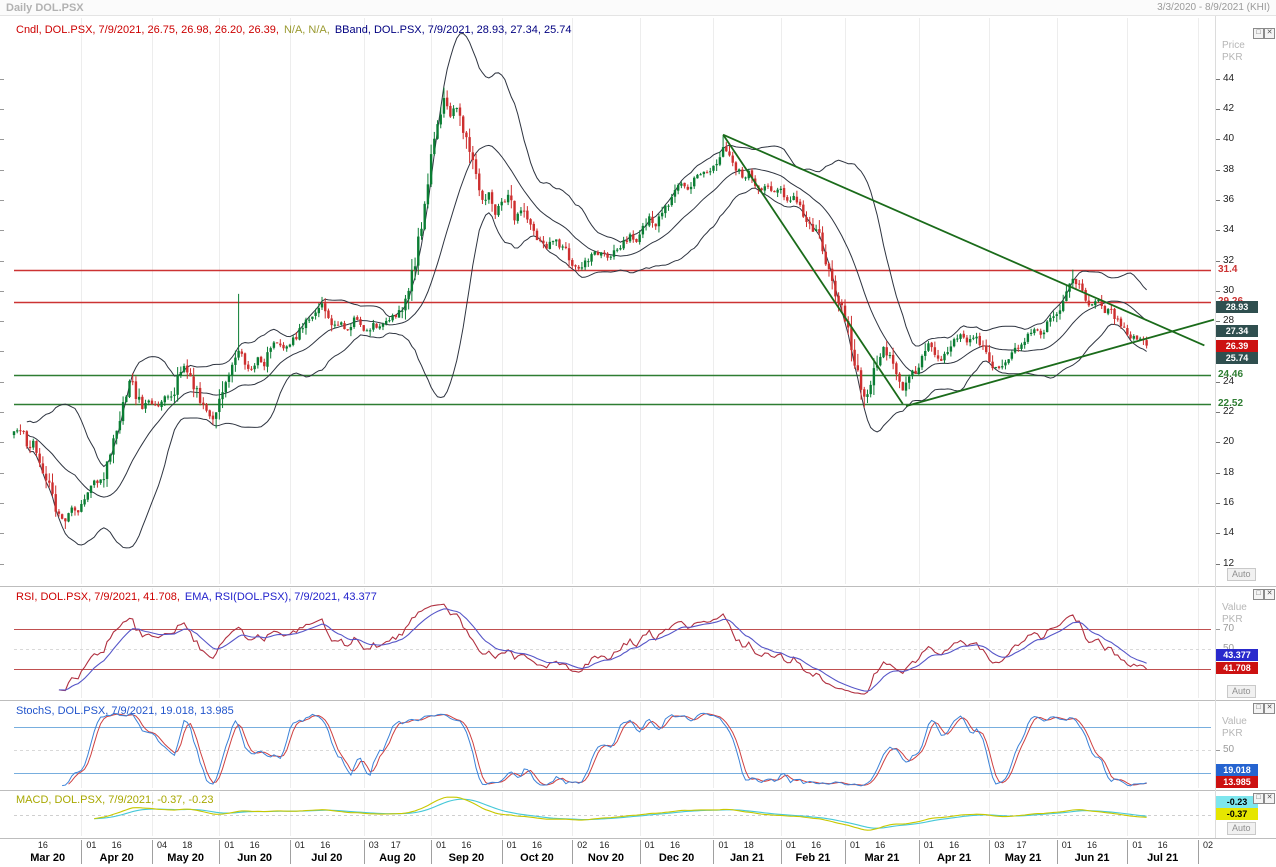 The height and width of the screenshot is (867, 1276). What do you see at coordinates (537, 858) in the screenshot?
I see `month-label: Oct 20` at bounding box center [537, 858].